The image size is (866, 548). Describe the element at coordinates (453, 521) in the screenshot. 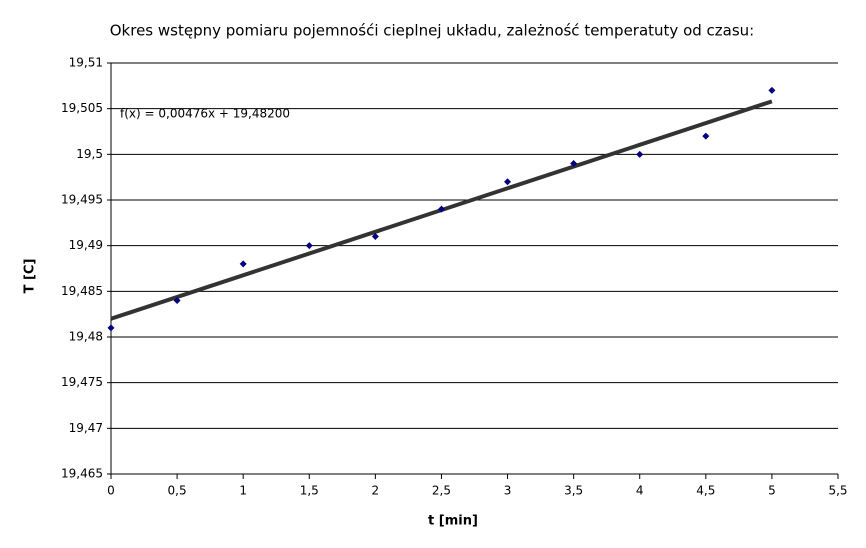

I see `x-axis-label: t [min]` at that location.